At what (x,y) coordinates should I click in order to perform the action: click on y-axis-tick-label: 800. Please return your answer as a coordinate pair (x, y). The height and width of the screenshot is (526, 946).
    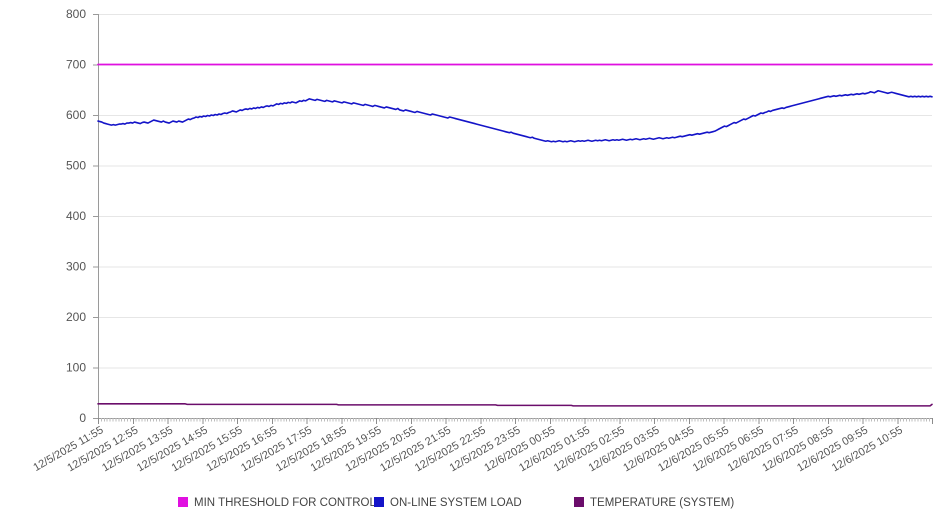
    Looking at the image, I should click on (76, 14).